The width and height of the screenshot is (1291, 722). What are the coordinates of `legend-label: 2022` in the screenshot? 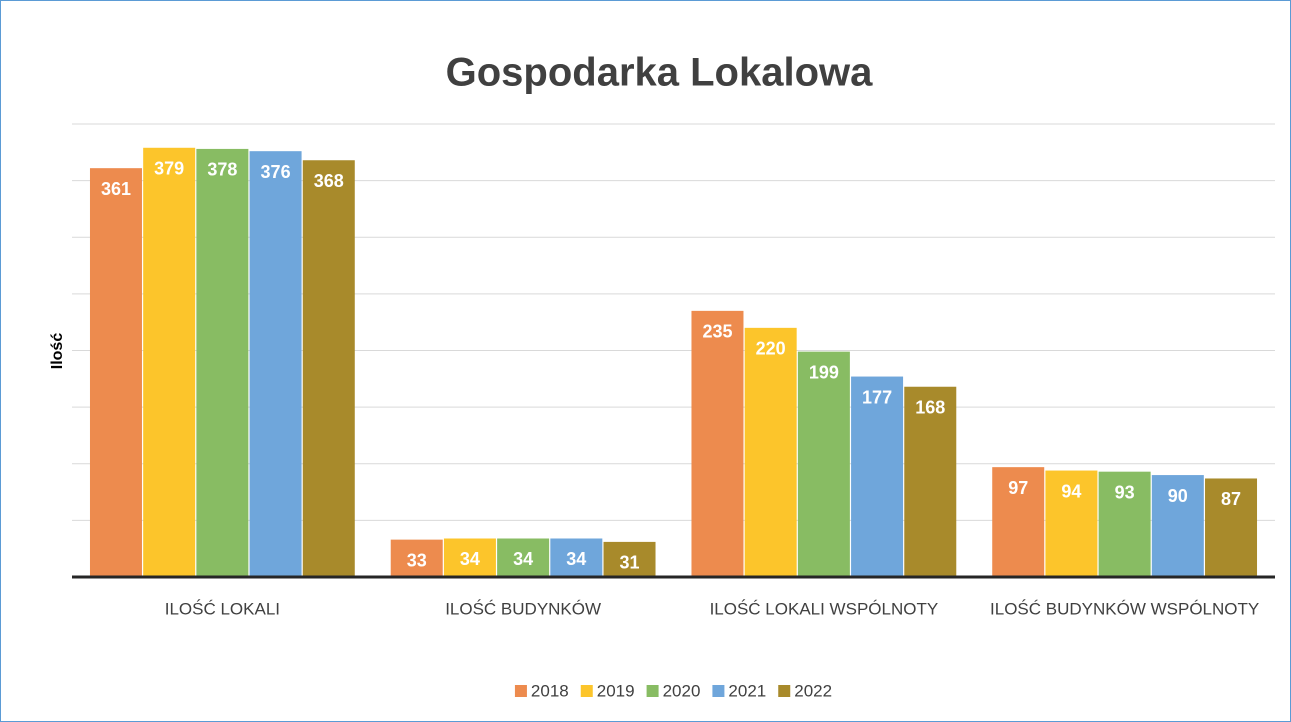 It's located at (813, 690).